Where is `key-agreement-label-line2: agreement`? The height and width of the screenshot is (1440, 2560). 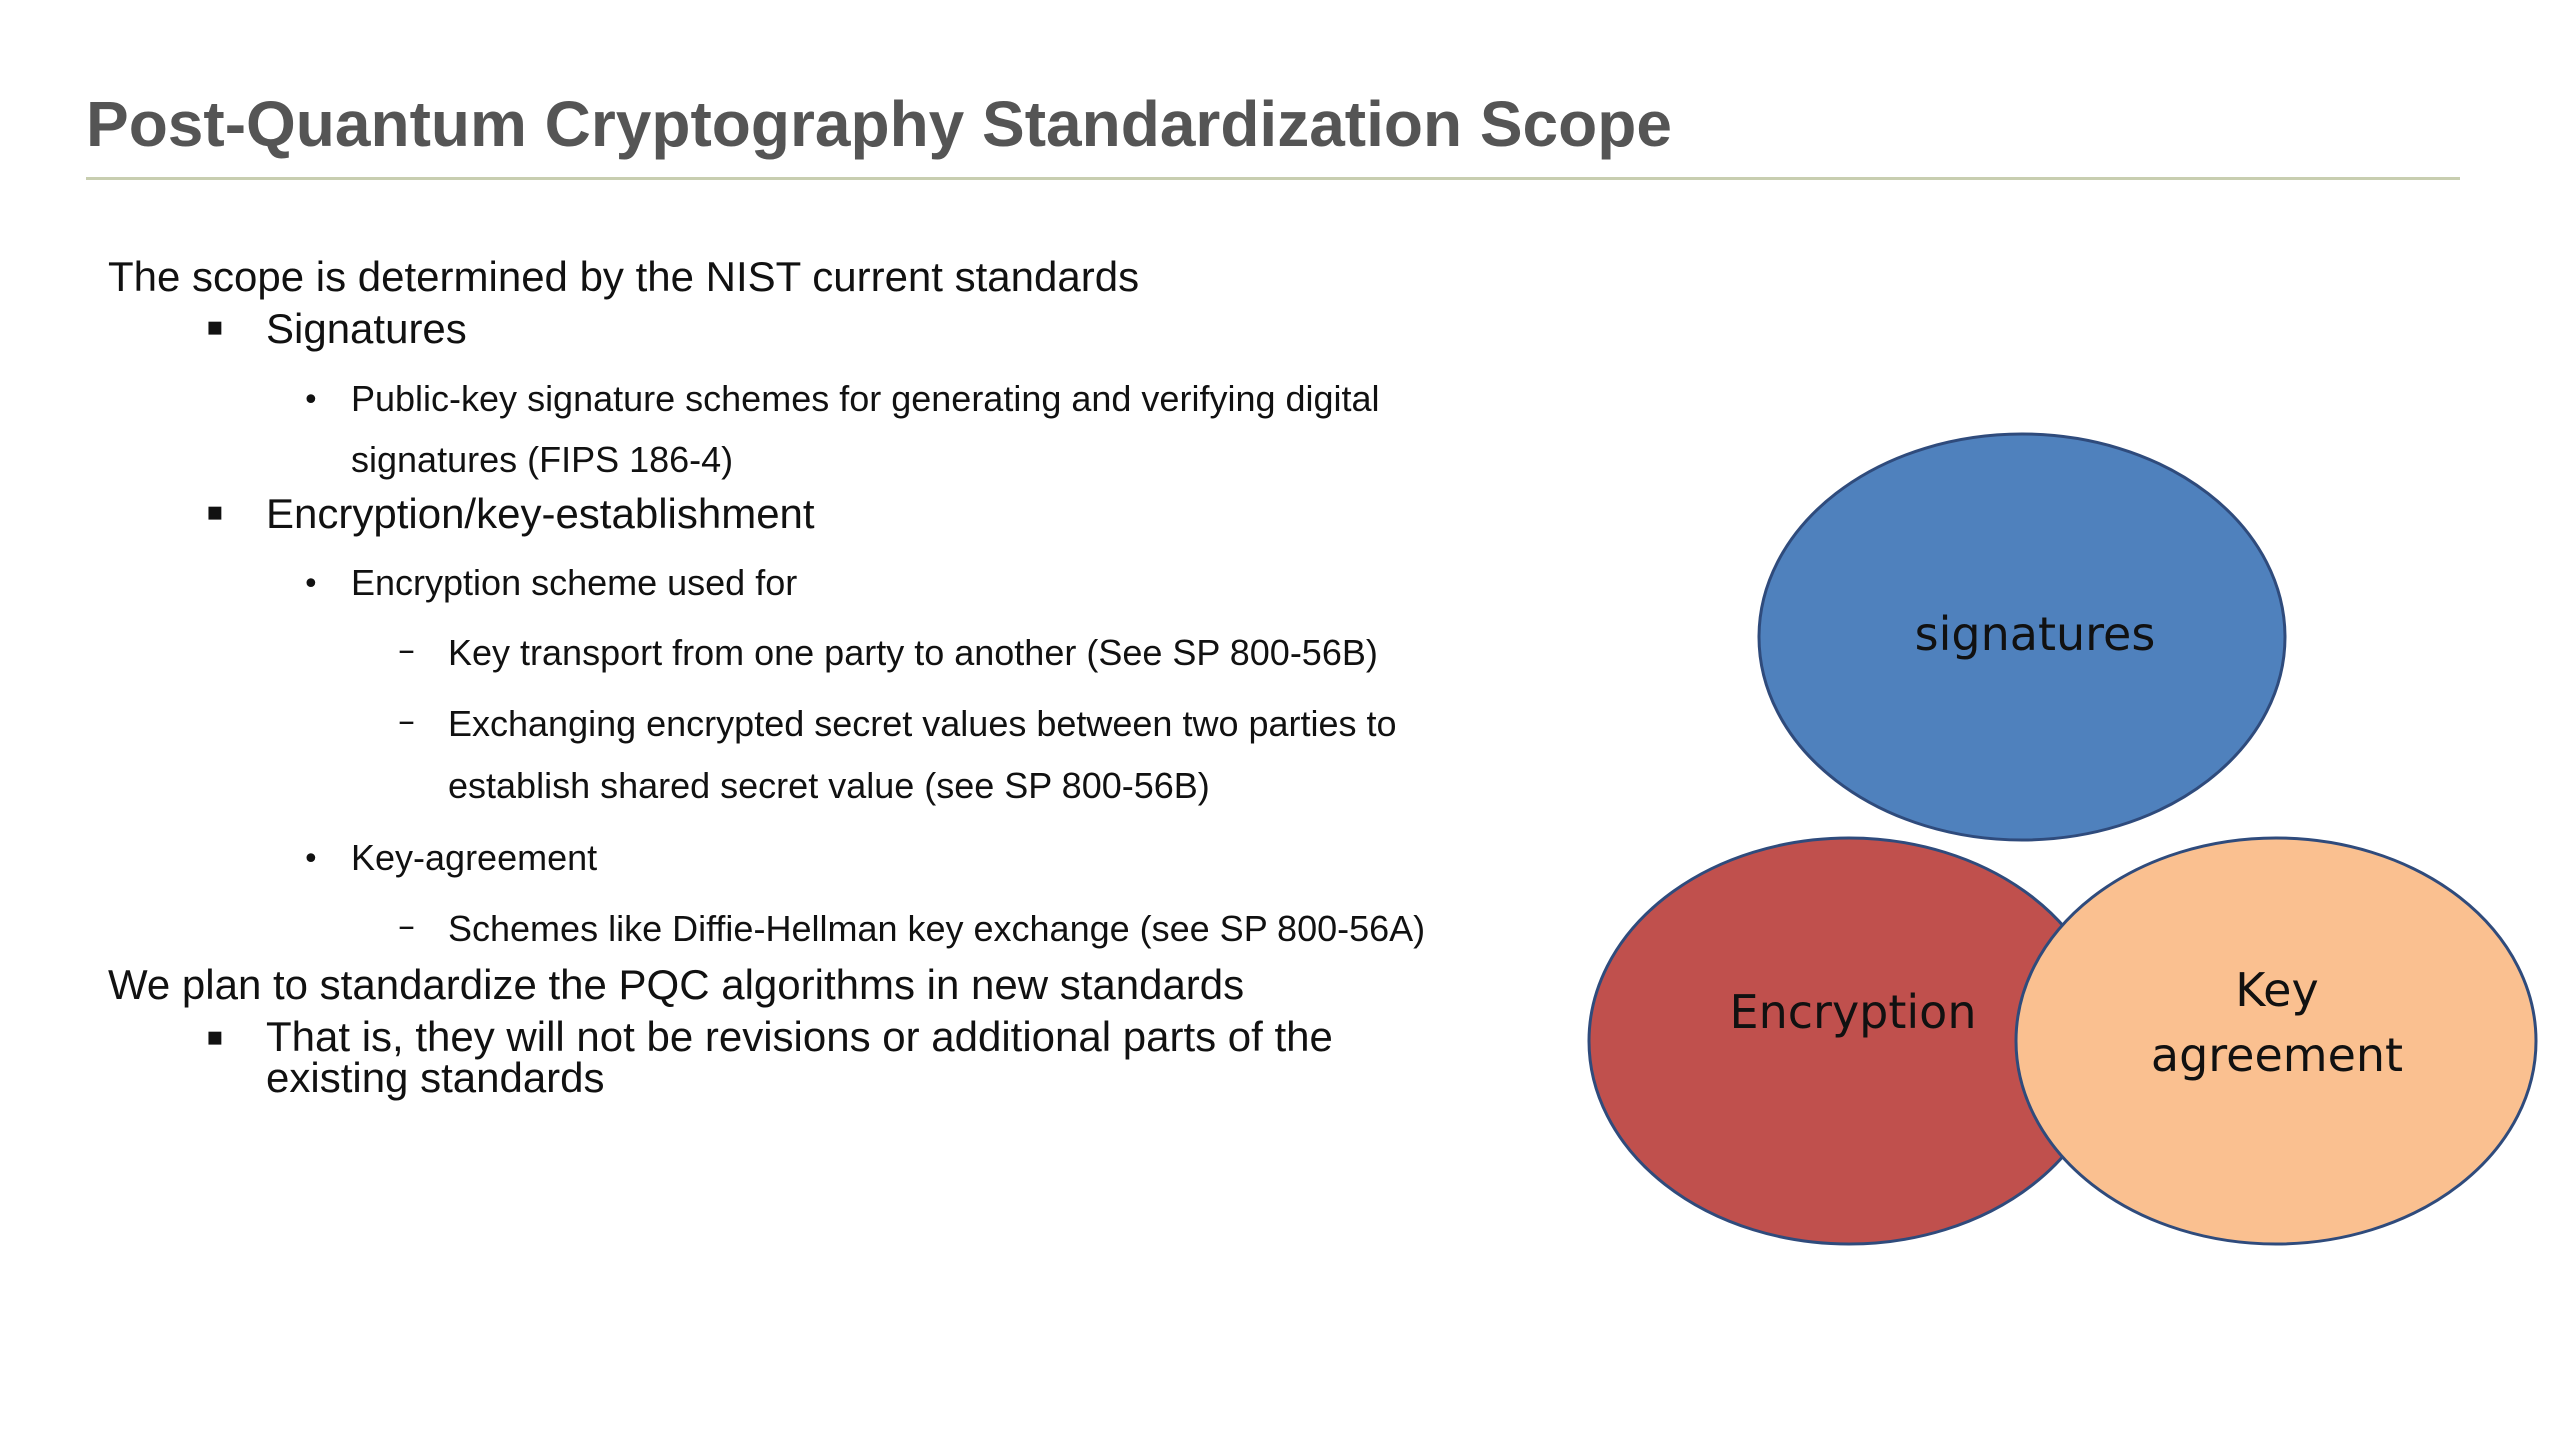 key-agreement-label-line2: agreement is located at coordinates (2277, 1055).